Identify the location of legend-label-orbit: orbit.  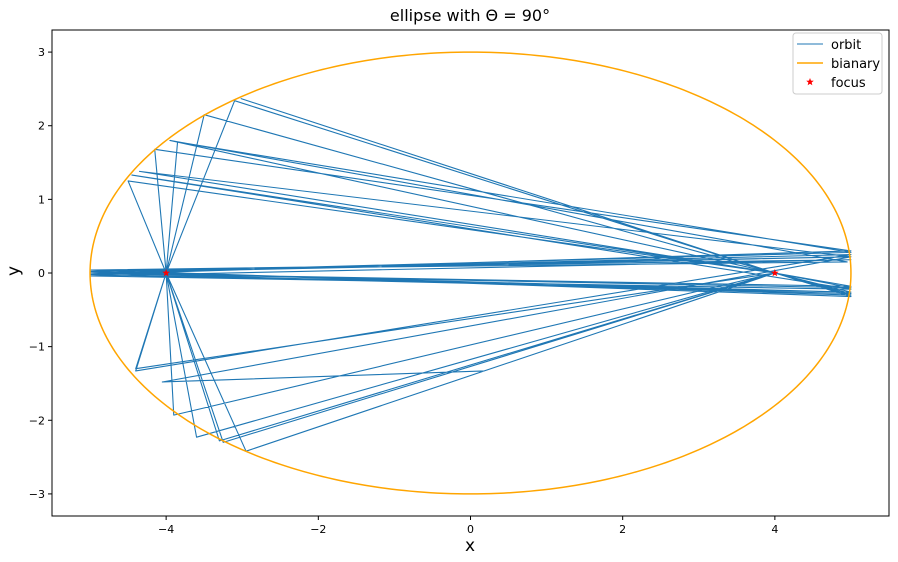
(846, 45).